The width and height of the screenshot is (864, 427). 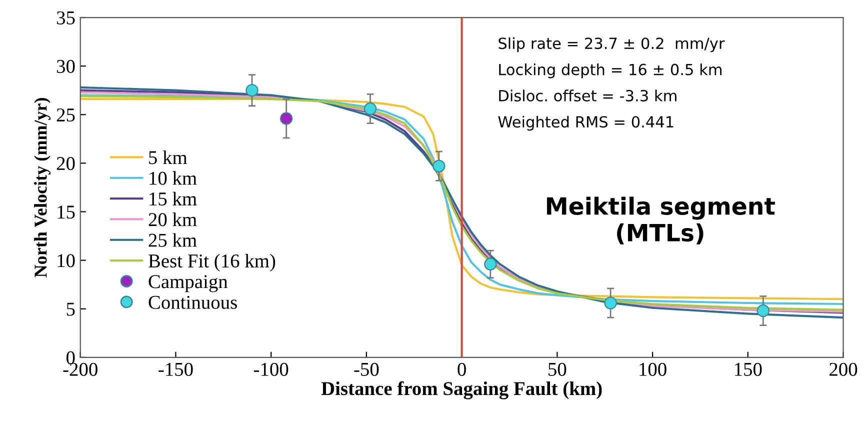 What do you see at coordinates (66, 212) in the screenshot?
I see `y-tick-label: 15` at bounding box center [66, 212].